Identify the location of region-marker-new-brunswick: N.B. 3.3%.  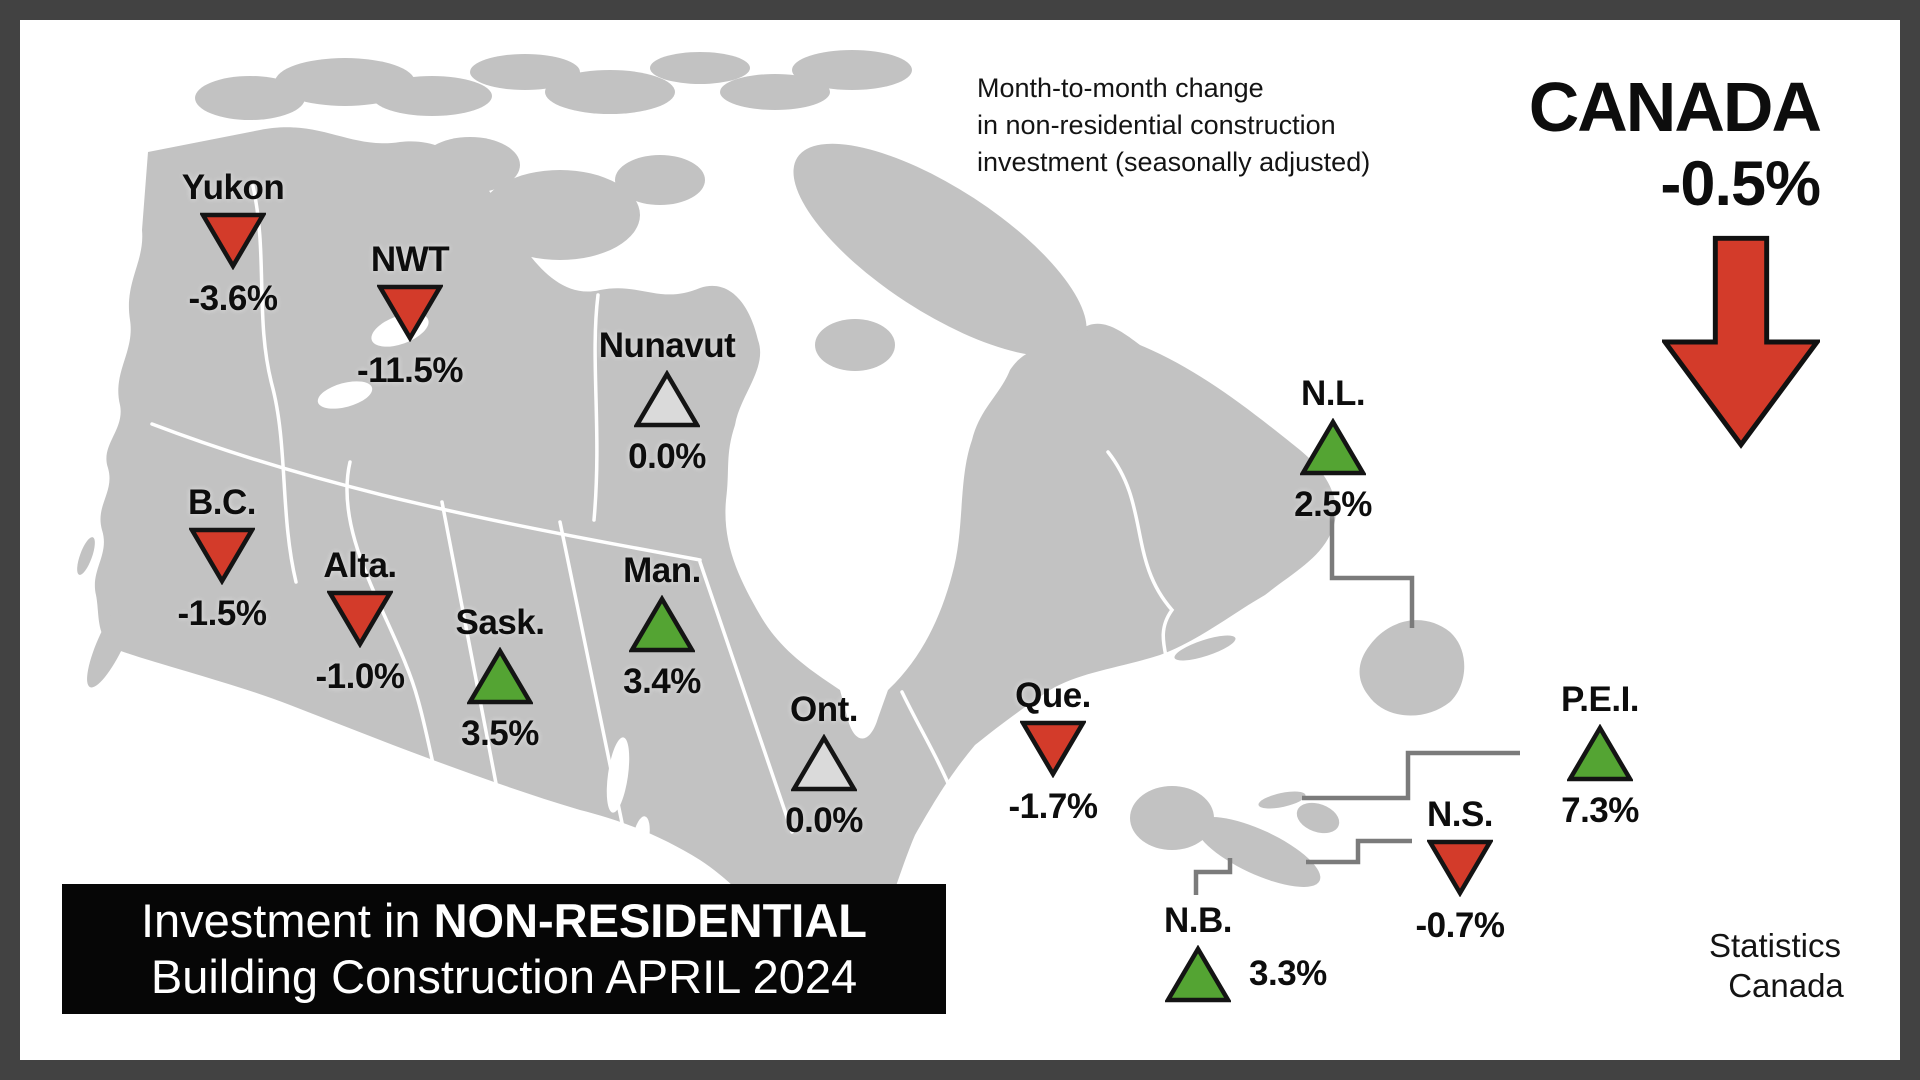
(1260, 952).